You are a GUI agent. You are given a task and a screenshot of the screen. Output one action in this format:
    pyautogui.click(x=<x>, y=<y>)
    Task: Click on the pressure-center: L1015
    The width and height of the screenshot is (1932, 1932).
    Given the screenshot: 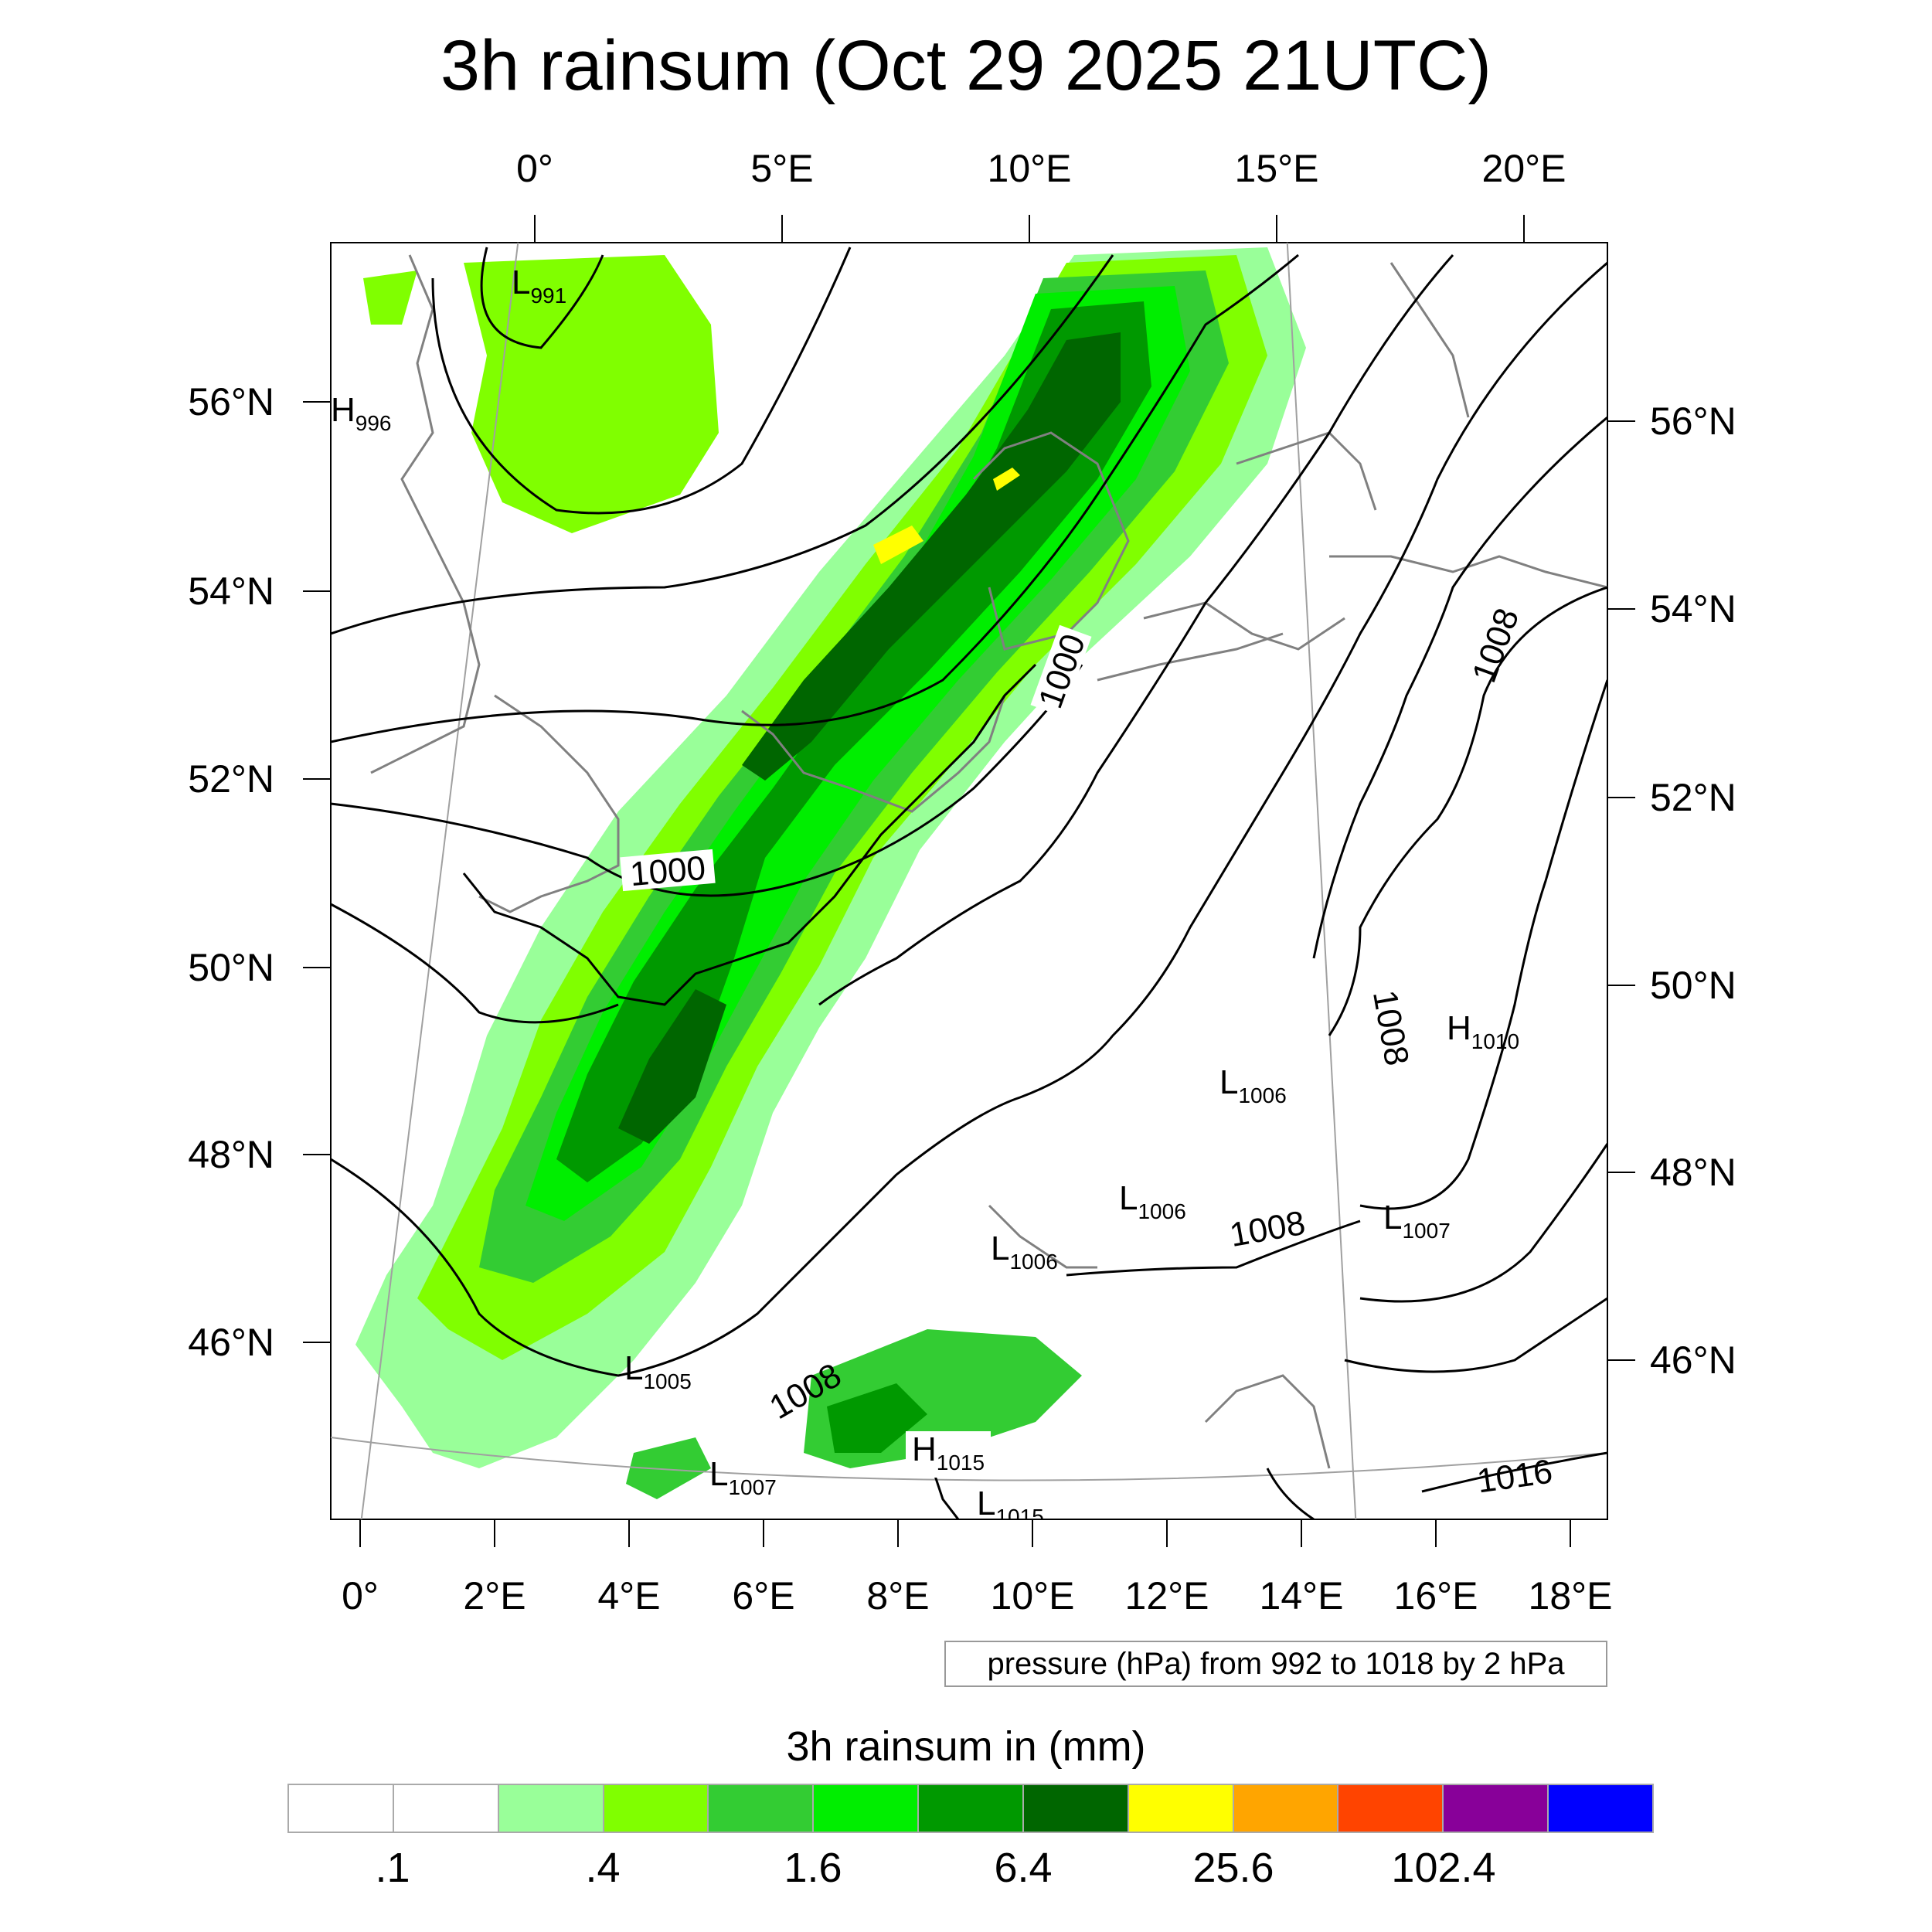 What is the action you would take?
    pyautogui.click(x=1011, y=1507)
    